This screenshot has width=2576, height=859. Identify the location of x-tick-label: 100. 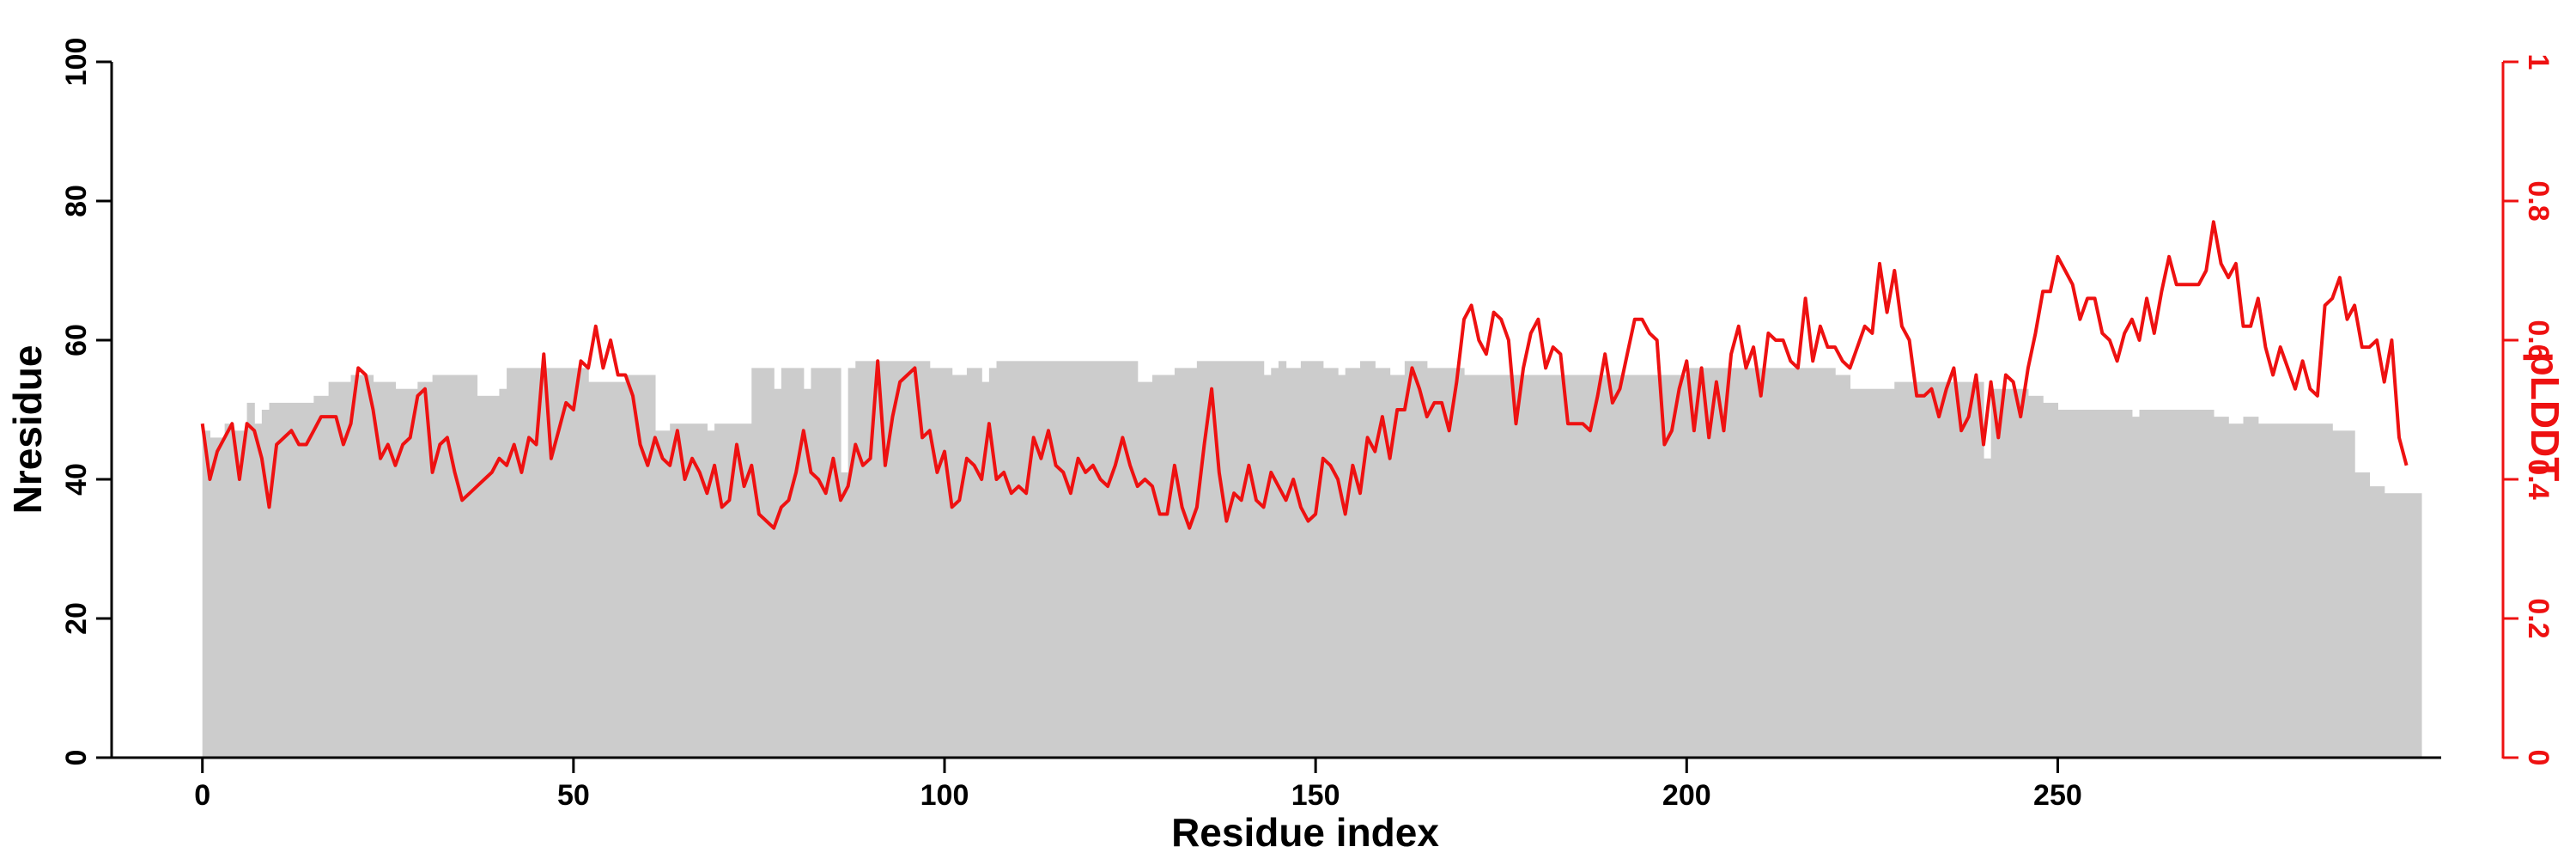
(944, 796).